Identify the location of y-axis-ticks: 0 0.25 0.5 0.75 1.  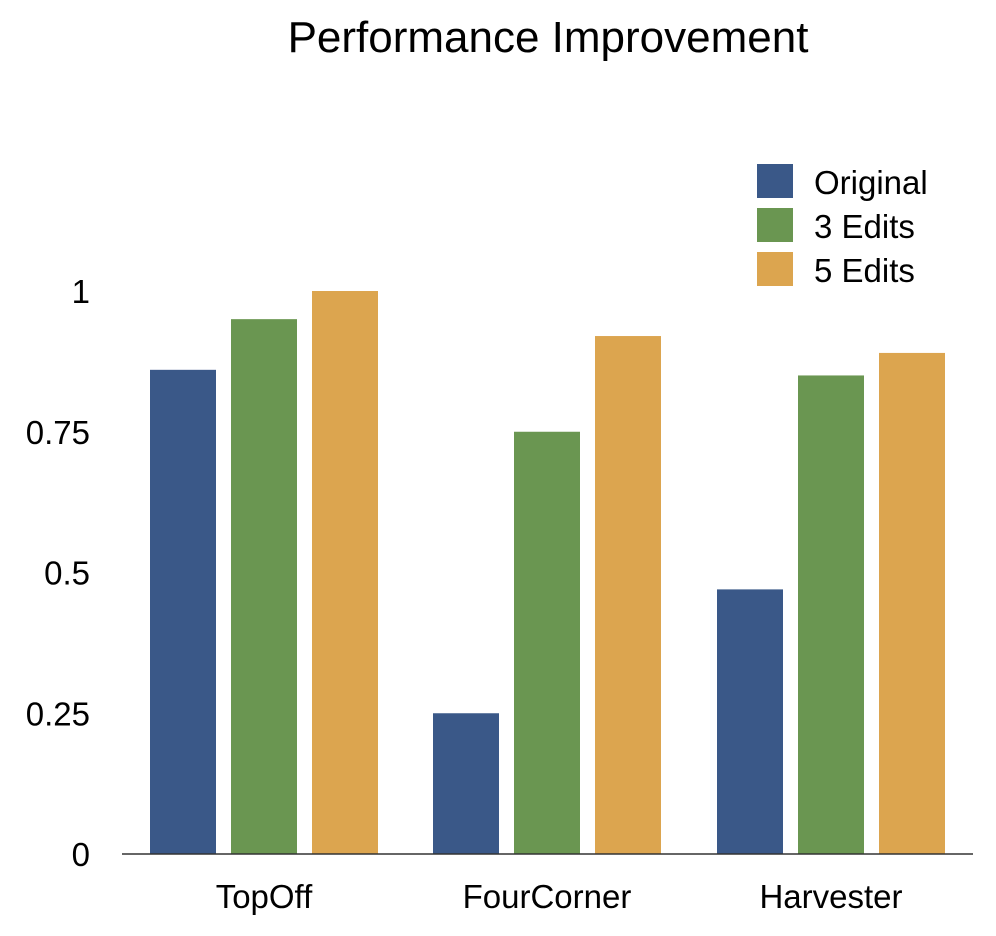
(58, 573).